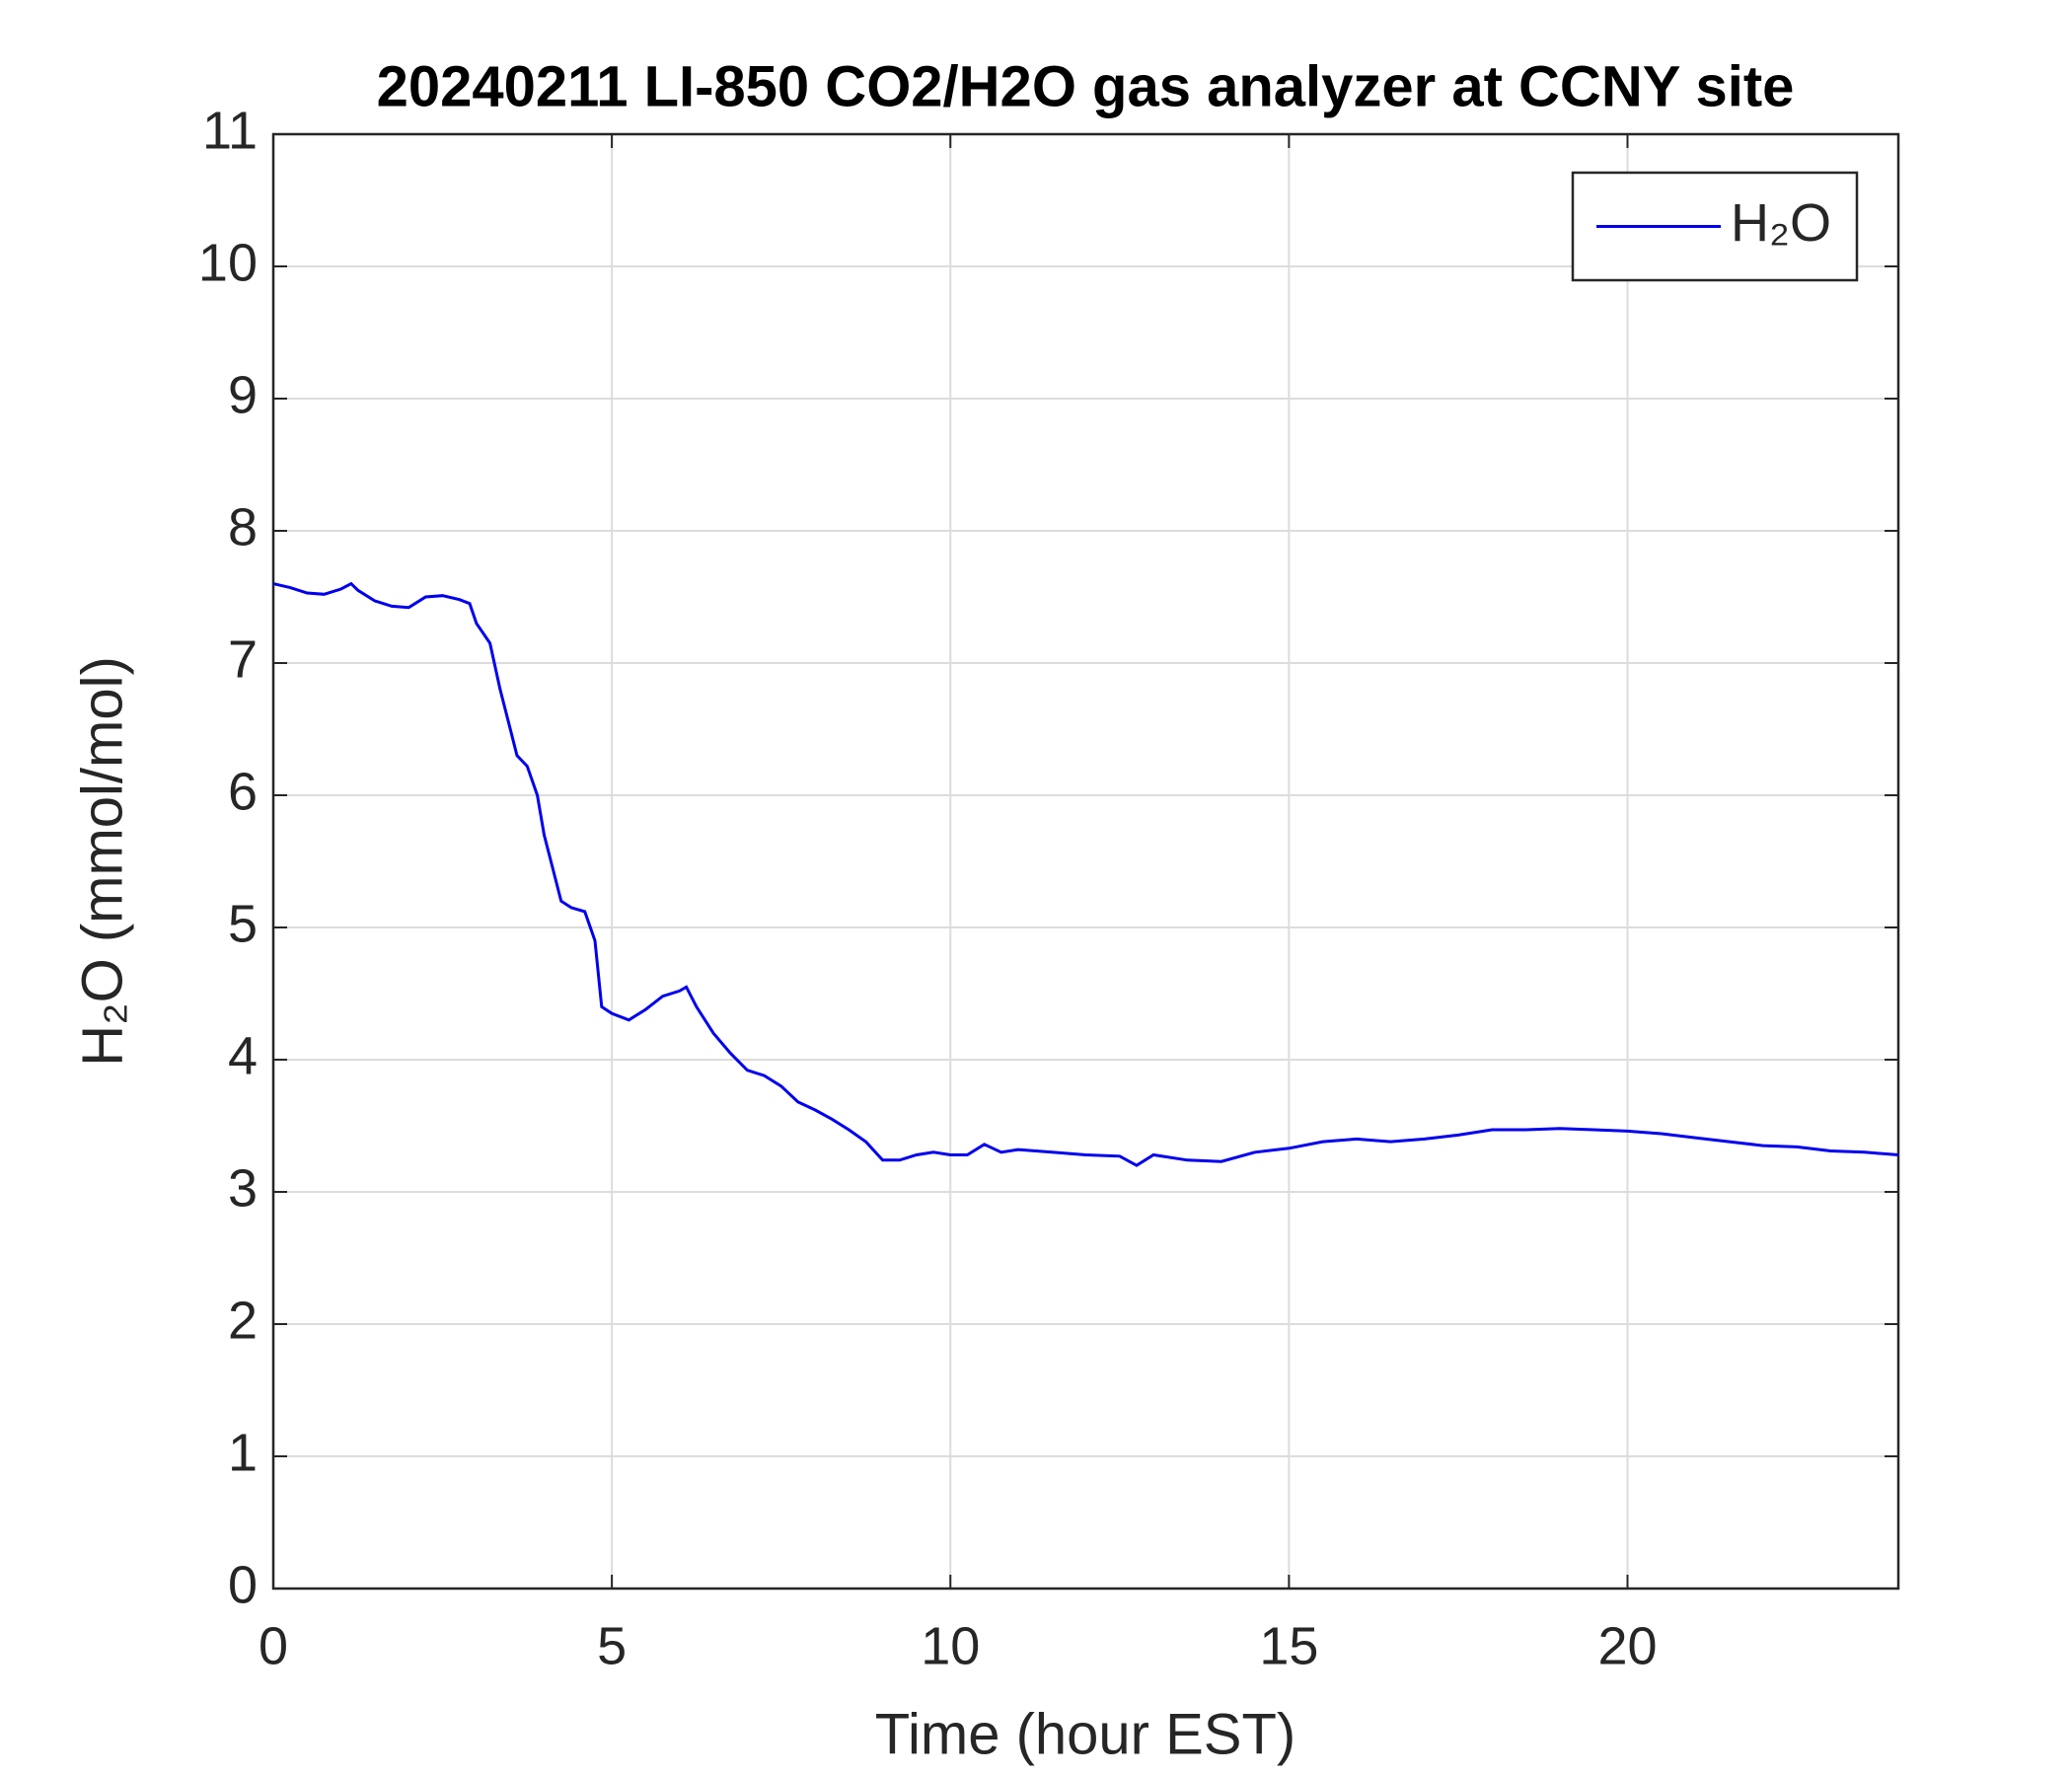 This screenshot has width=2072, height=1776. I want to click on y-tick-label: 11, so click(230, 130).